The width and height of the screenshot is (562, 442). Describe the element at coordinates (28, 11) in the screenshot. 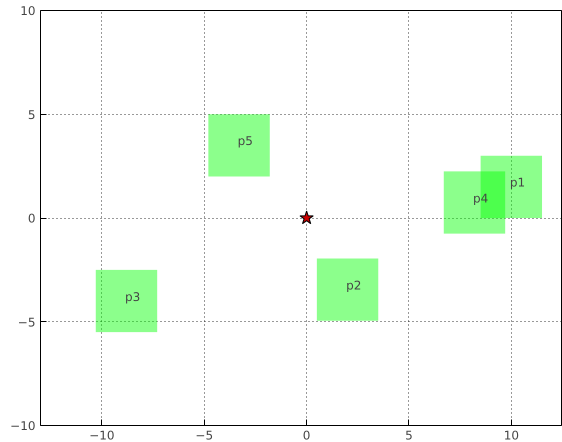

I see `y-tick-label: 10` at that location.